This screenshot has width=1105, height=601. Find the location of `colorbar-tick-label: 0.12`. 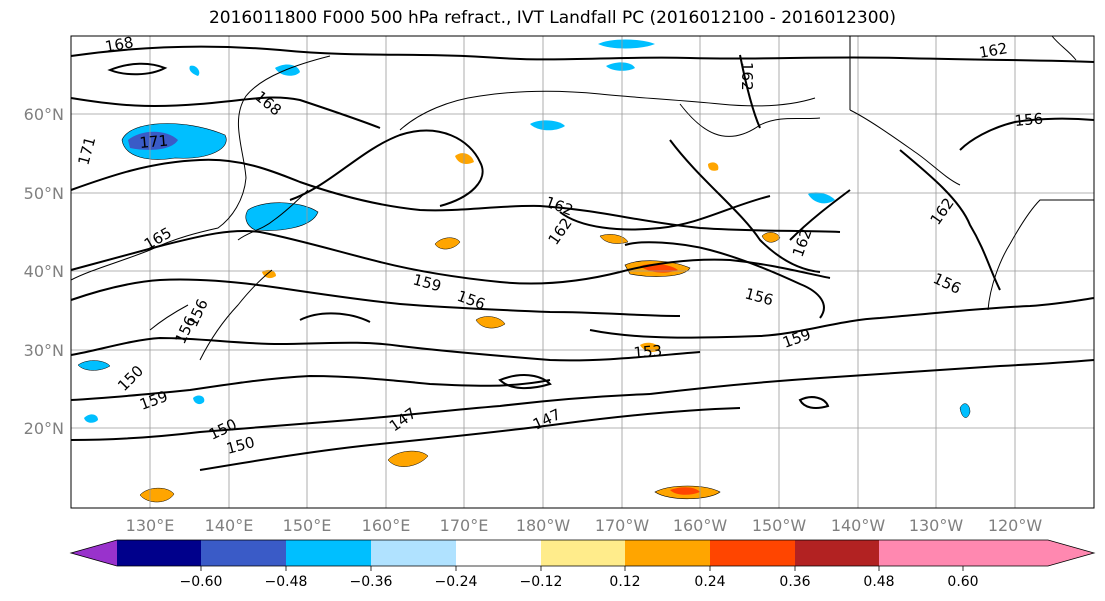

colorbar-tick-label: 0.12 is located at coordinates (624, 582).